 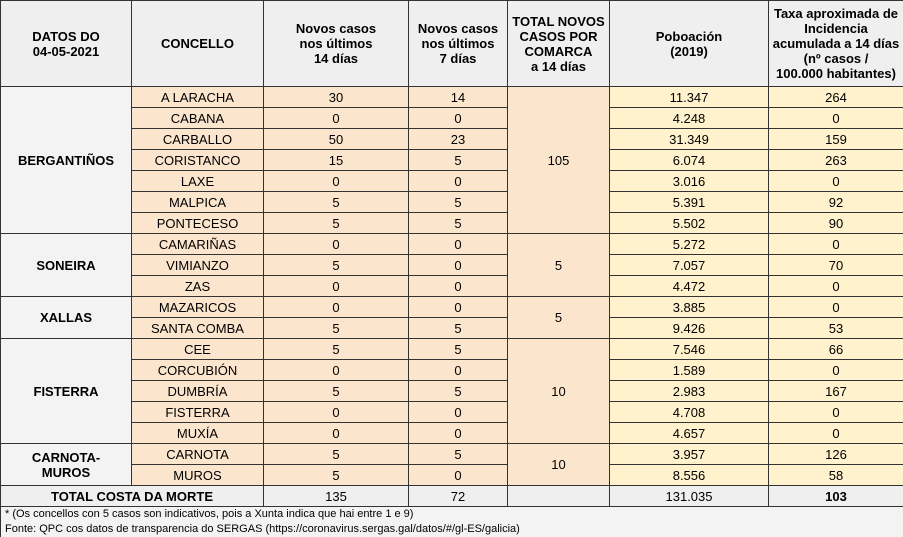 I want to click on population: 31.349, so click(x=689, y=139).